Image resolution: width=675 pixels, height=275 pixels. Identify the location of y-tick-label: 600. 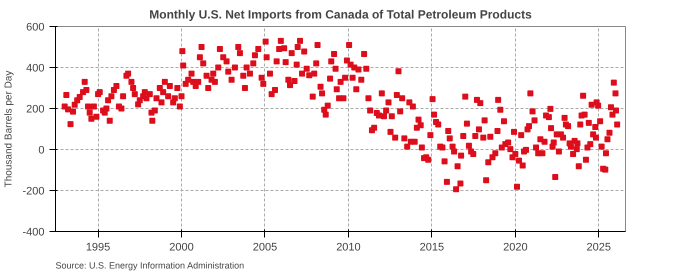
(35, 28).